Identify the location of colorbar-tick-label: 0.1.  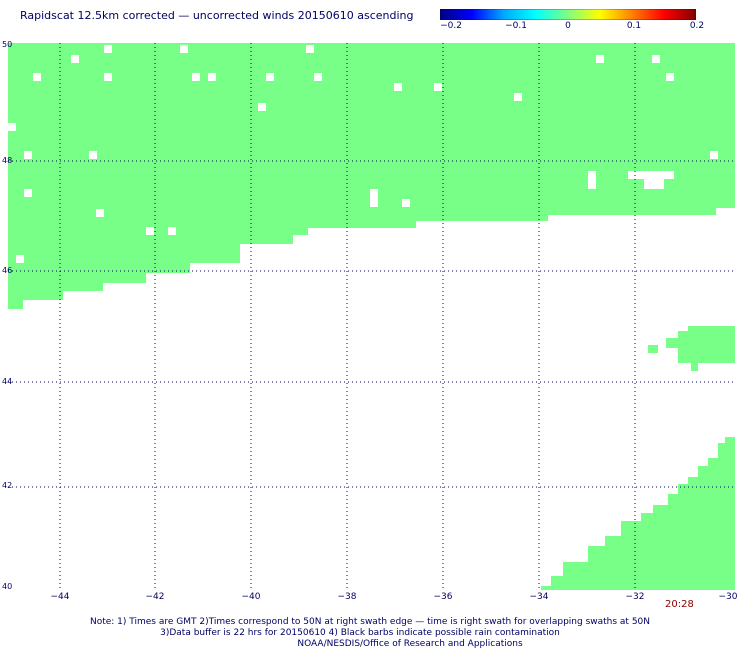
(634, 26).